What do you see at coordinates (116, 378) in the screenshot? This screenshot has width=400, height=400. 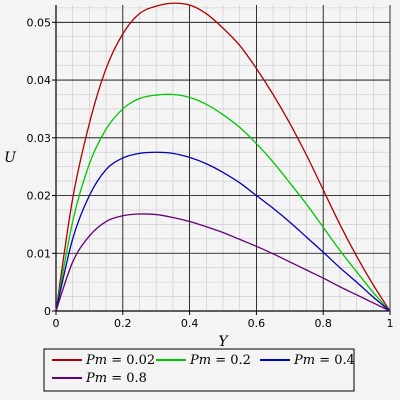 I see `legend-label-4: Pm = 0.8` at bounding box center [116, 378].